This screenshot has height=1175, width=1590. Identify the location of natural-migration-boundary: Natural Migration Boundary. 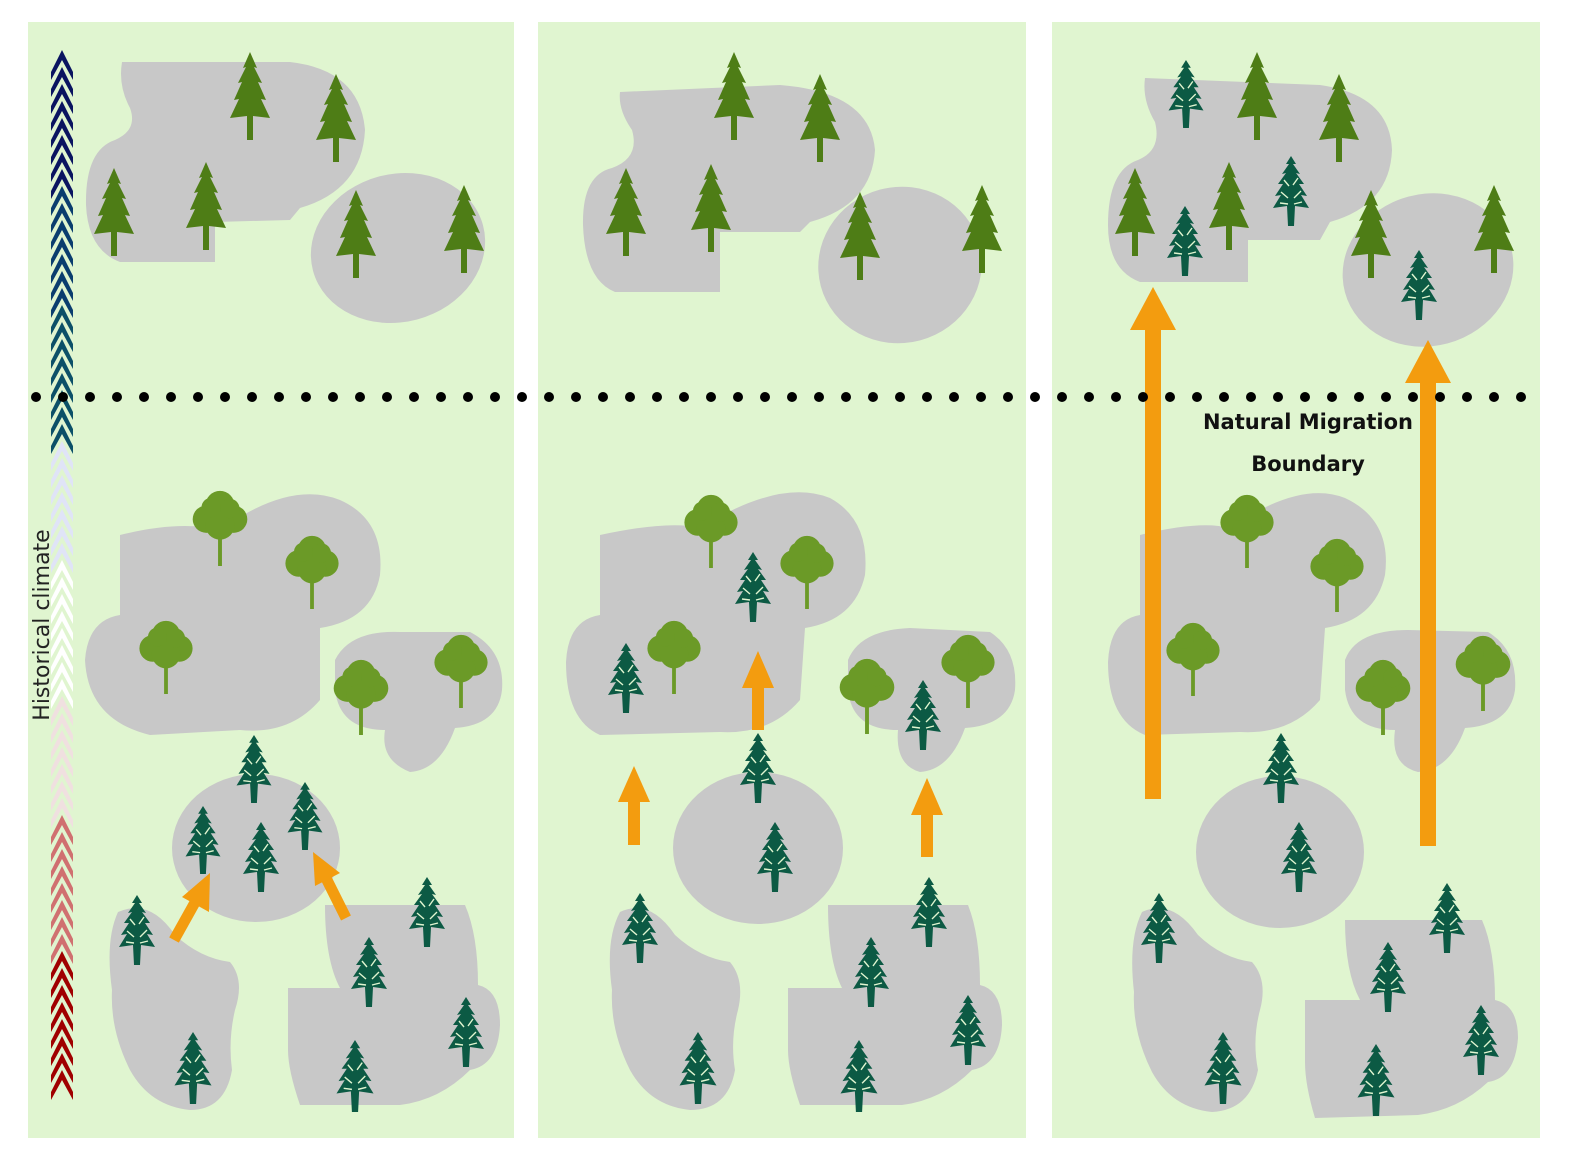
(778, 434).